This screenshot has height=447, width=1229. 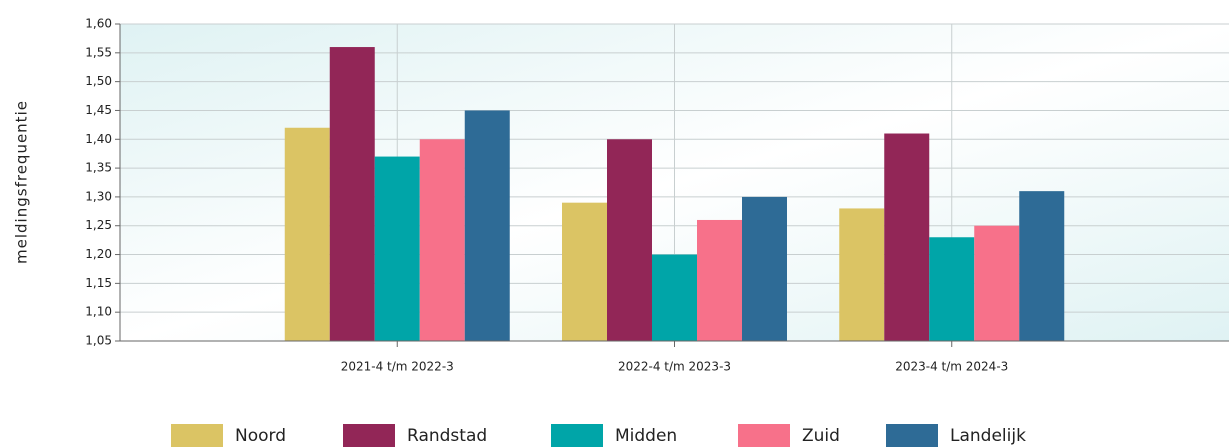 What do you see at coordinates (22, 182) in the screenshot?
I see `y-axis-label: meldingsfrequentie` at bounding box center [22, 182].